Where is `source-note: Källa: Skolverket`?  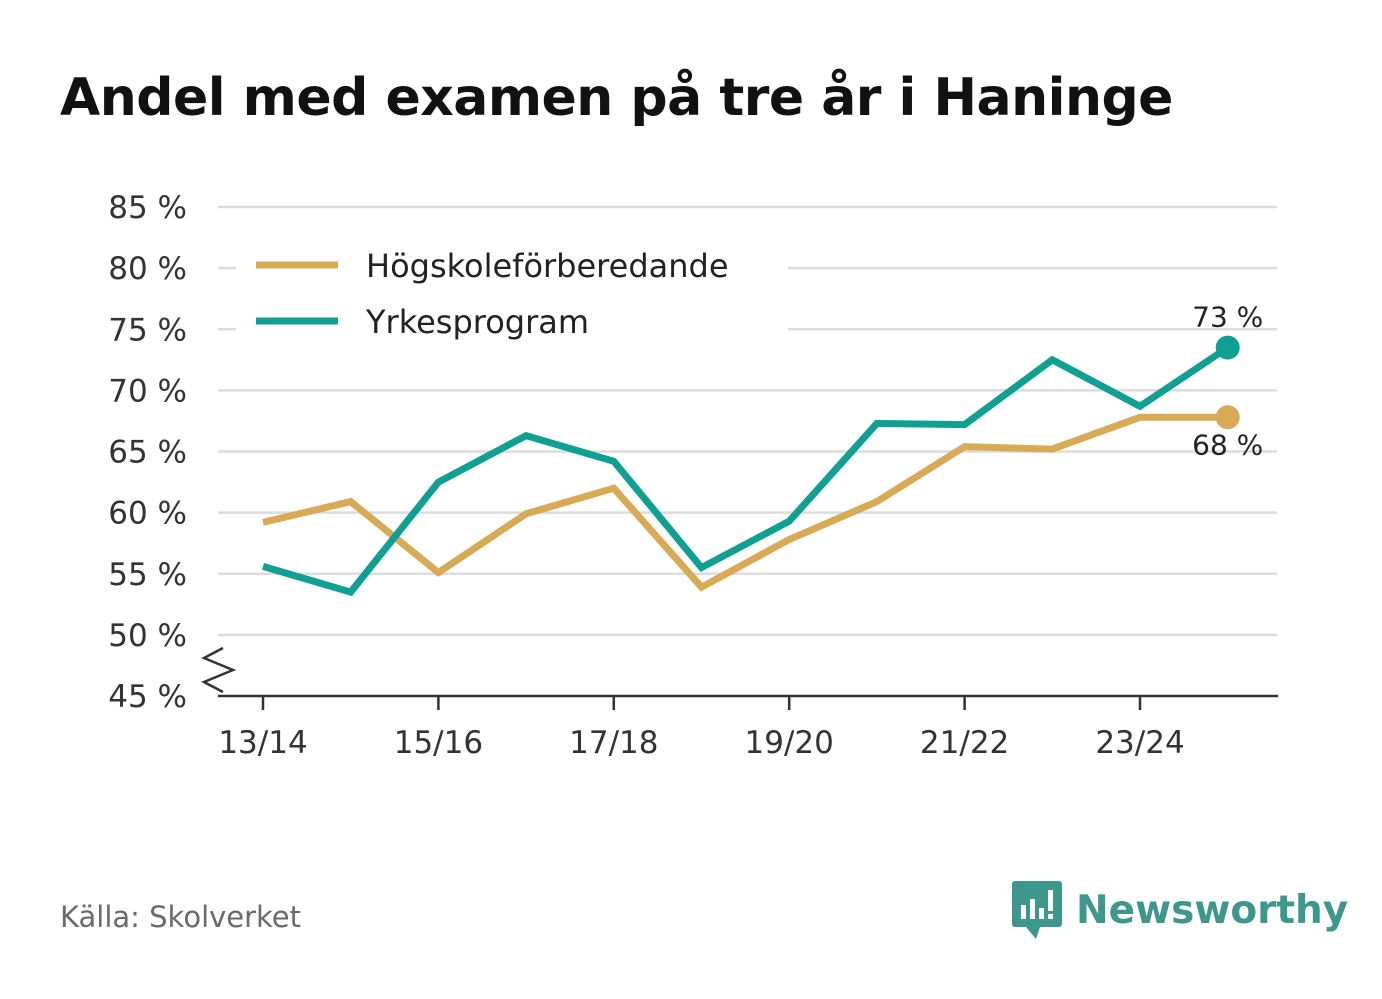
source-note: Källa: Skolverket is located at coordinates (181, 917).